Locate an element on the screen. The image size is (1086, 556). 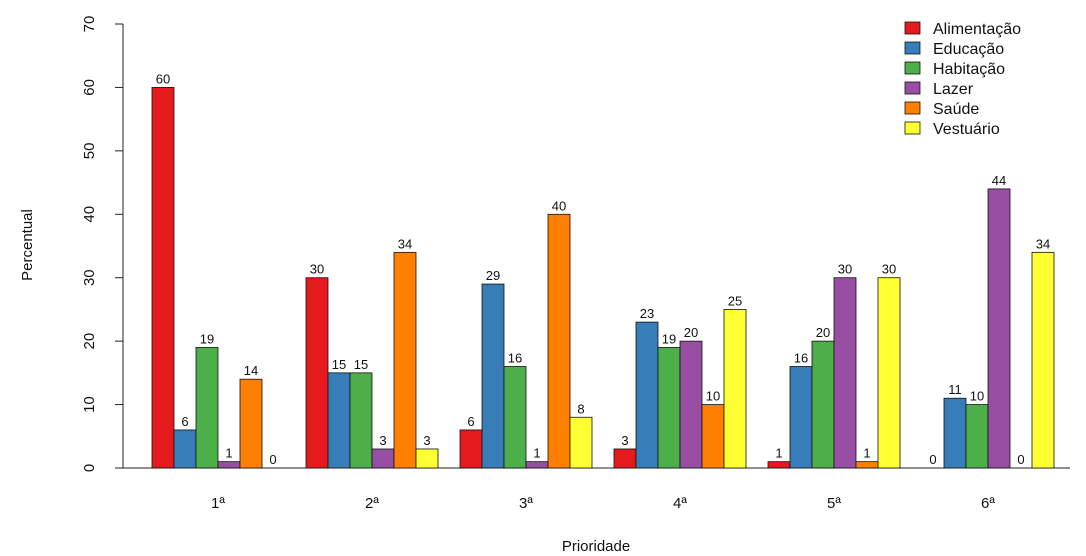
y-tick-label: 10 is located at coordinates (89, 404).